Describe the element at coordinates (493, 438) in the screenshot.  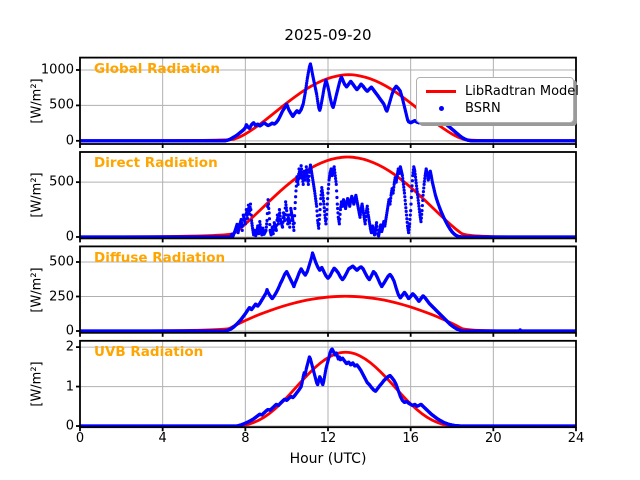
I see `x-tick-label: 20` at that location.